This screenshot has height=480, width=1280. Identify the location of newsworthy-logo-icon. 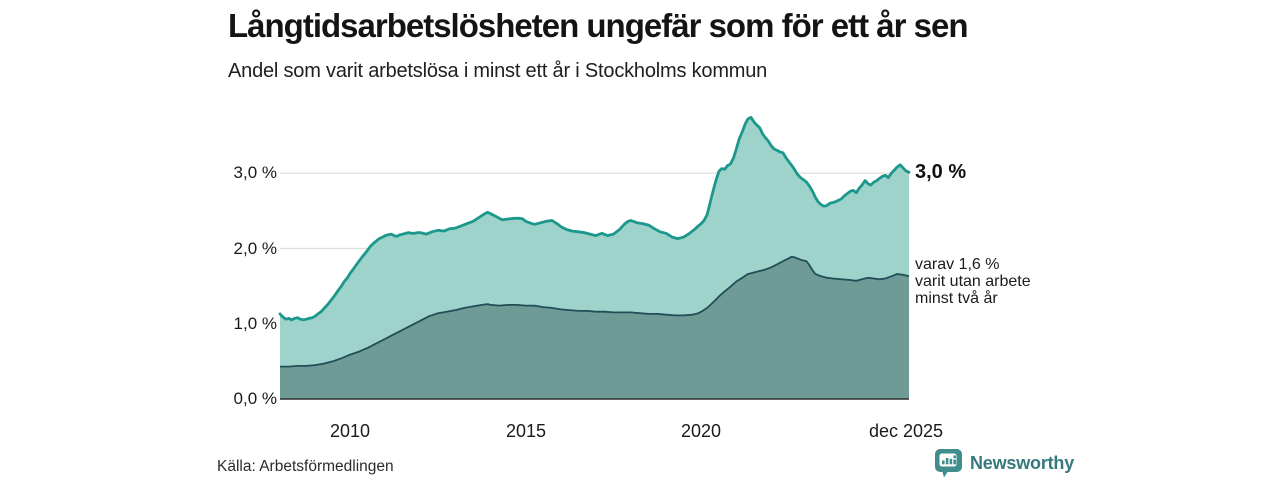
(948, 463).